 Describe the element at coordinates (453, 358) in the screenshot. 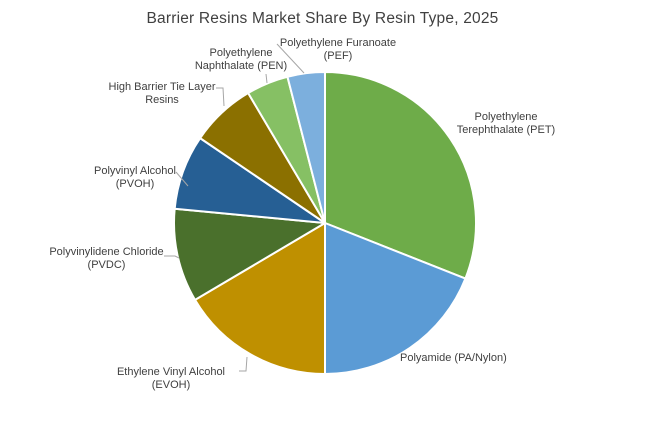

I see `slice-label-polyamide: Polyamide (PA/Nylon)` at that location.